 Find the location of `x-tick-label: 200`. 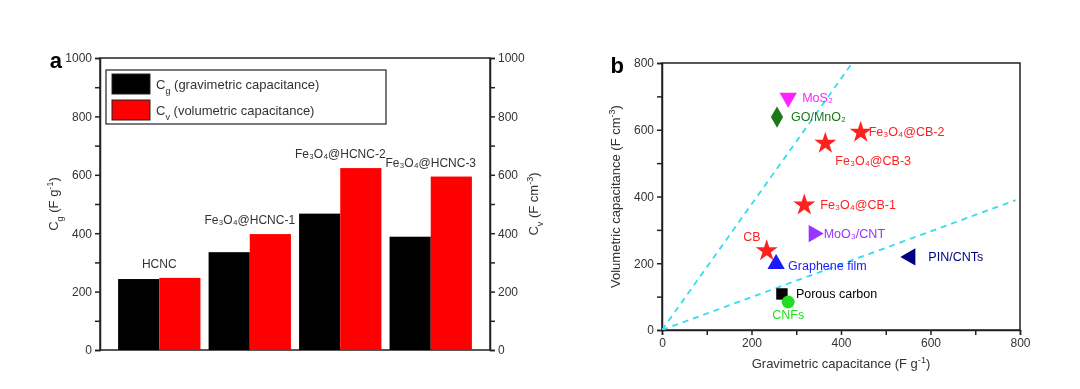

x-tick-label: 200 is located at coordinates (752, 342).